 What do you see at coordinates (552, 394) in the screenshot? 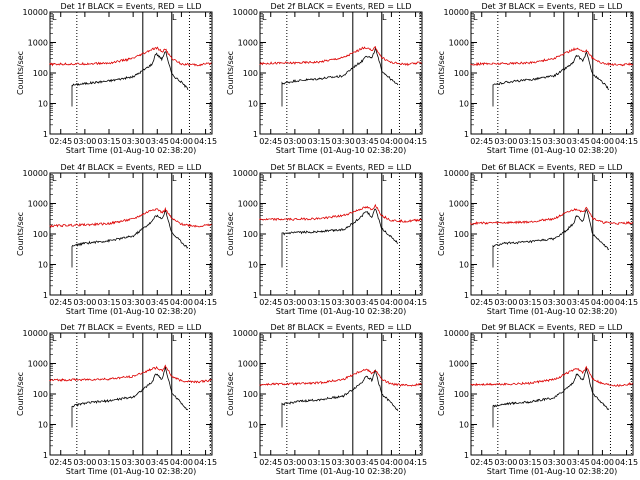
I see `plot-frame` at bounding box center [552, 394].